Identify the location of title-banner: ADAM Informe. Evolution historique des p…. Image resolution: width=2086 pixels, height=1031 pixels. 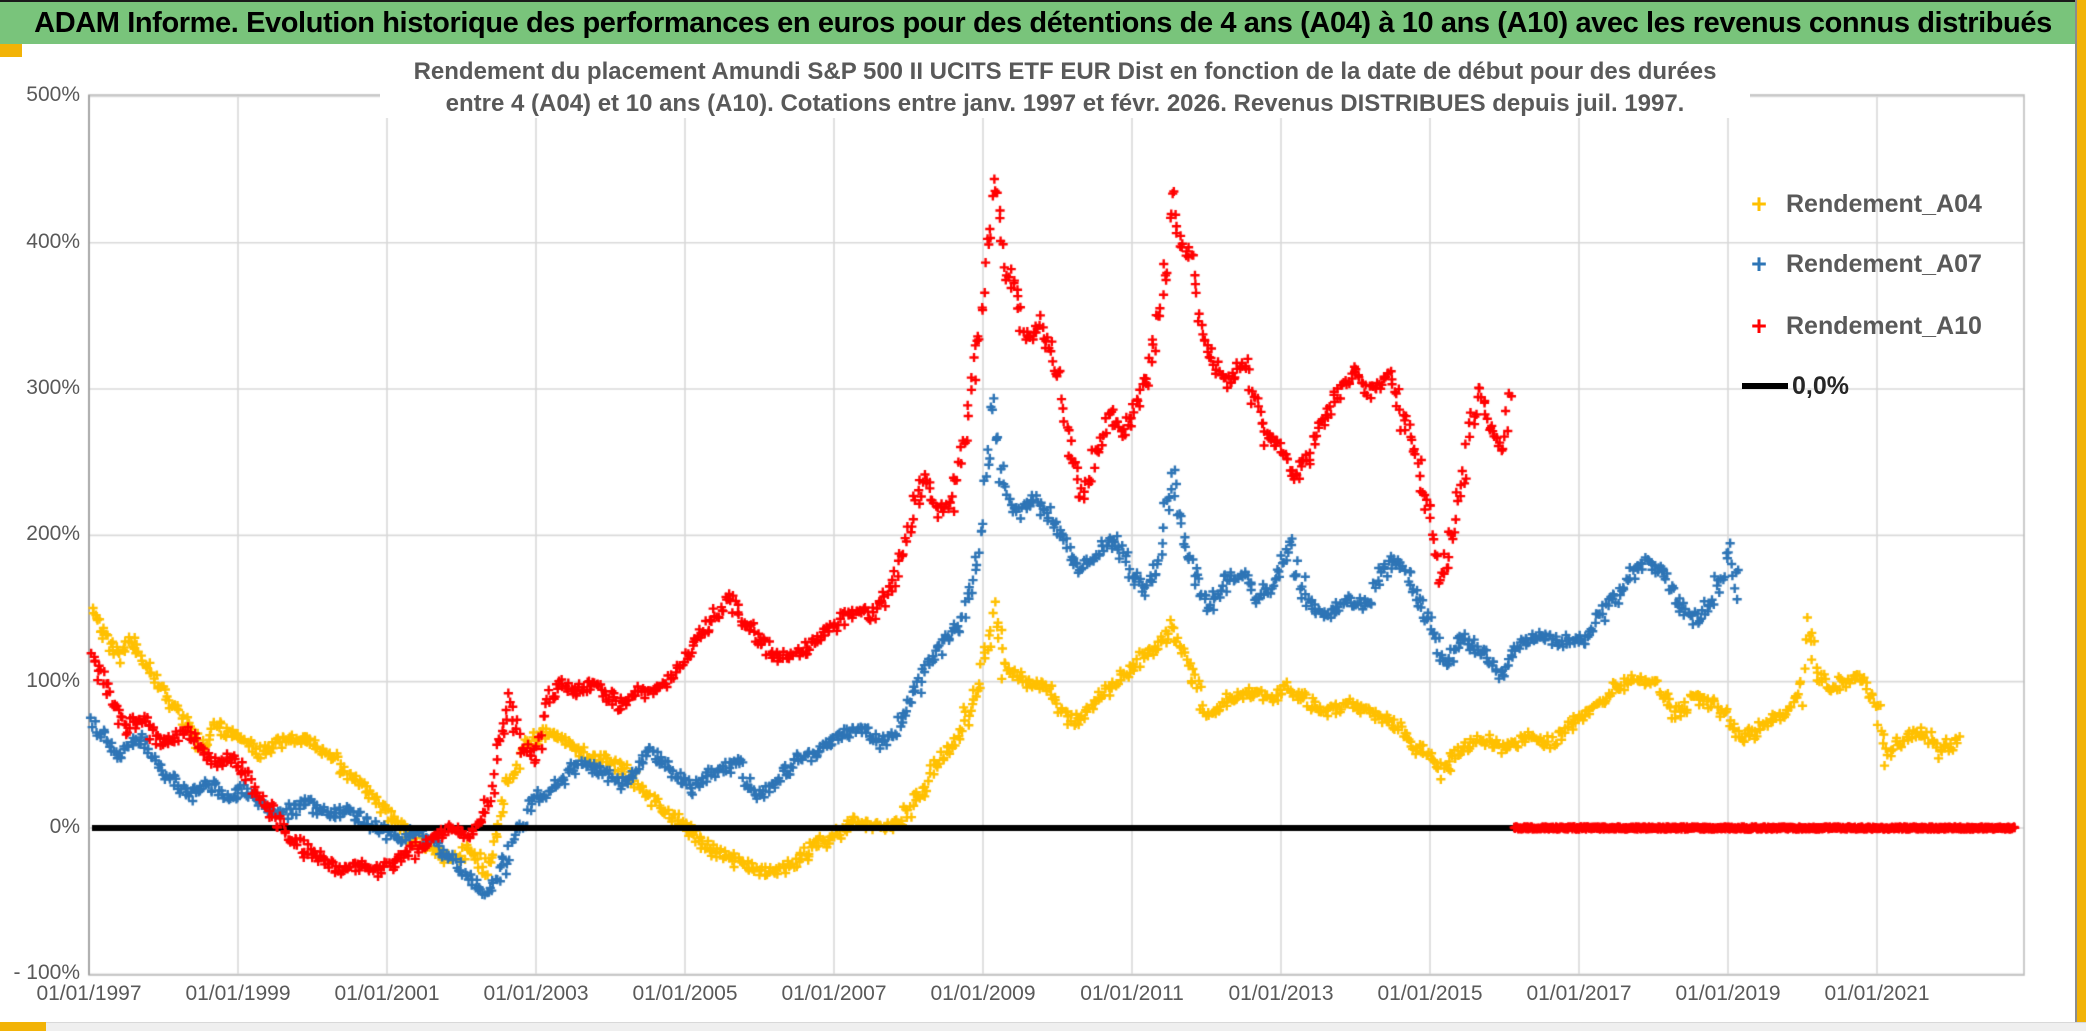
(1043, 22).